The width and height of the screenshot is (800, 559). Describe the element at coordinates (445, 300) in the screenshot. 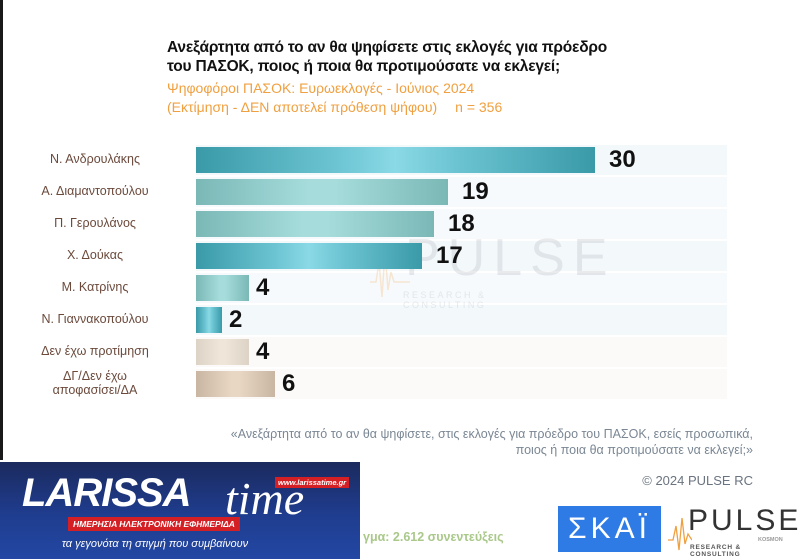

I see `watermark-subtext: RESEARCH & CONSULTING` at that location.